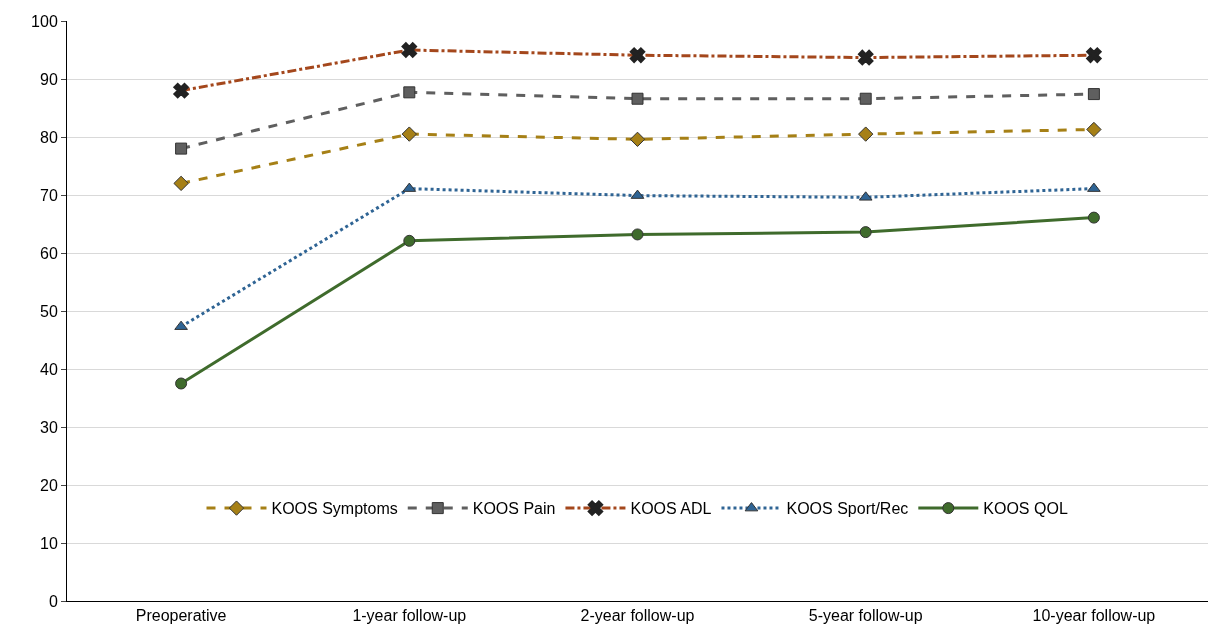 Image resolution: width=1218 pixels, height=639 pixels. What do you see at coordinates (334, 509) in the screenshot?
I see `legend-label: KOOS Symptoms` at bounding box center [334, 509].